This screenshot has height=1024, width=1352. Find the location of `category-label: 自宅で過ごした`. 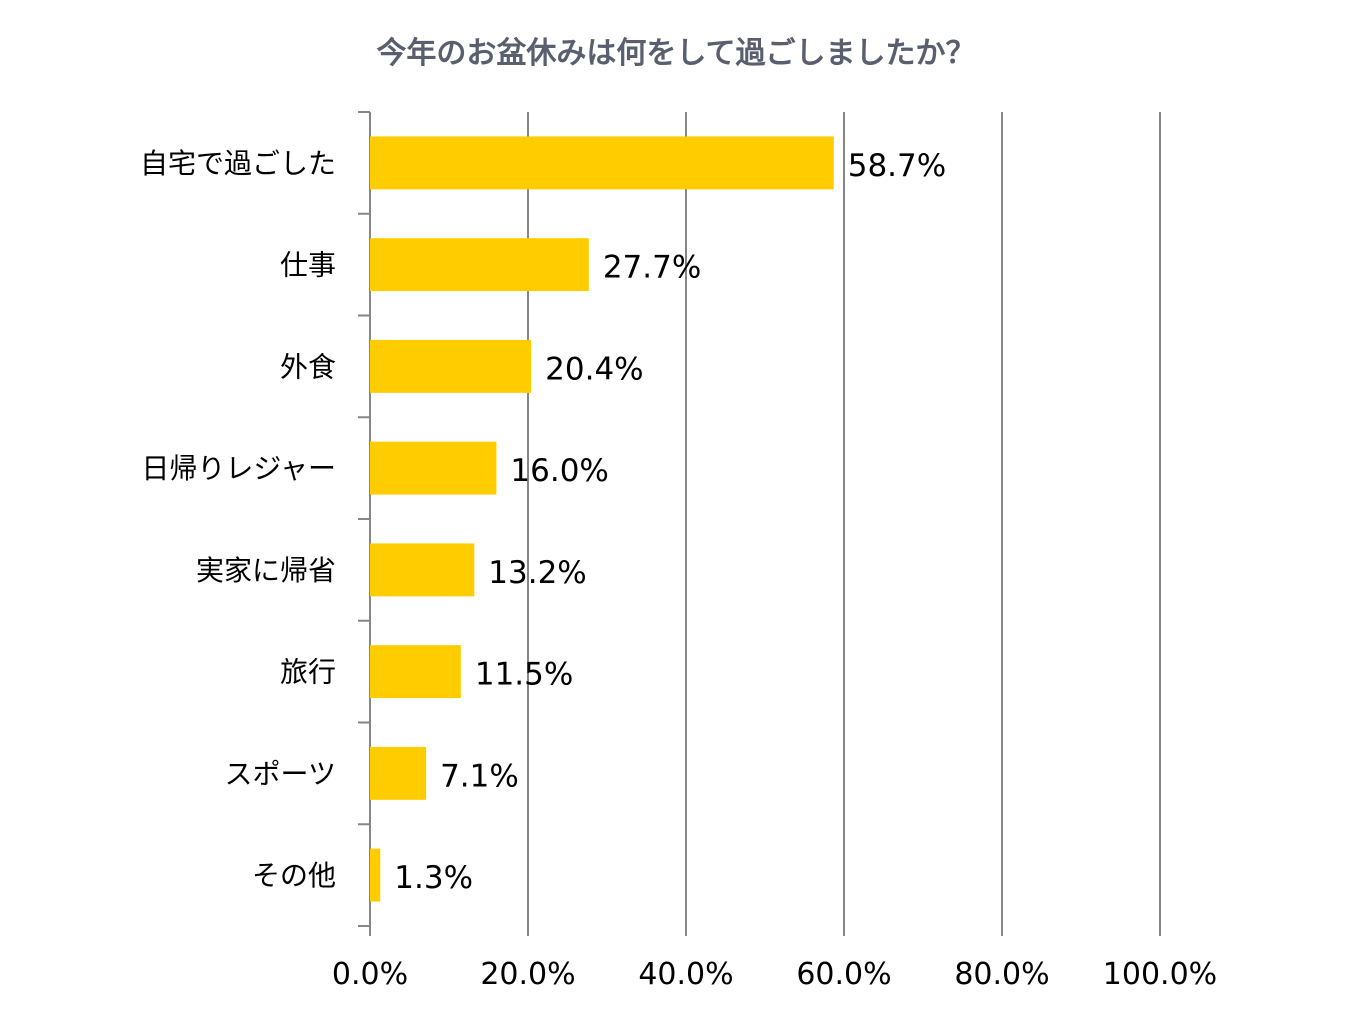

category-label: 自宅で過ごした is located at coordinates (238, 163).